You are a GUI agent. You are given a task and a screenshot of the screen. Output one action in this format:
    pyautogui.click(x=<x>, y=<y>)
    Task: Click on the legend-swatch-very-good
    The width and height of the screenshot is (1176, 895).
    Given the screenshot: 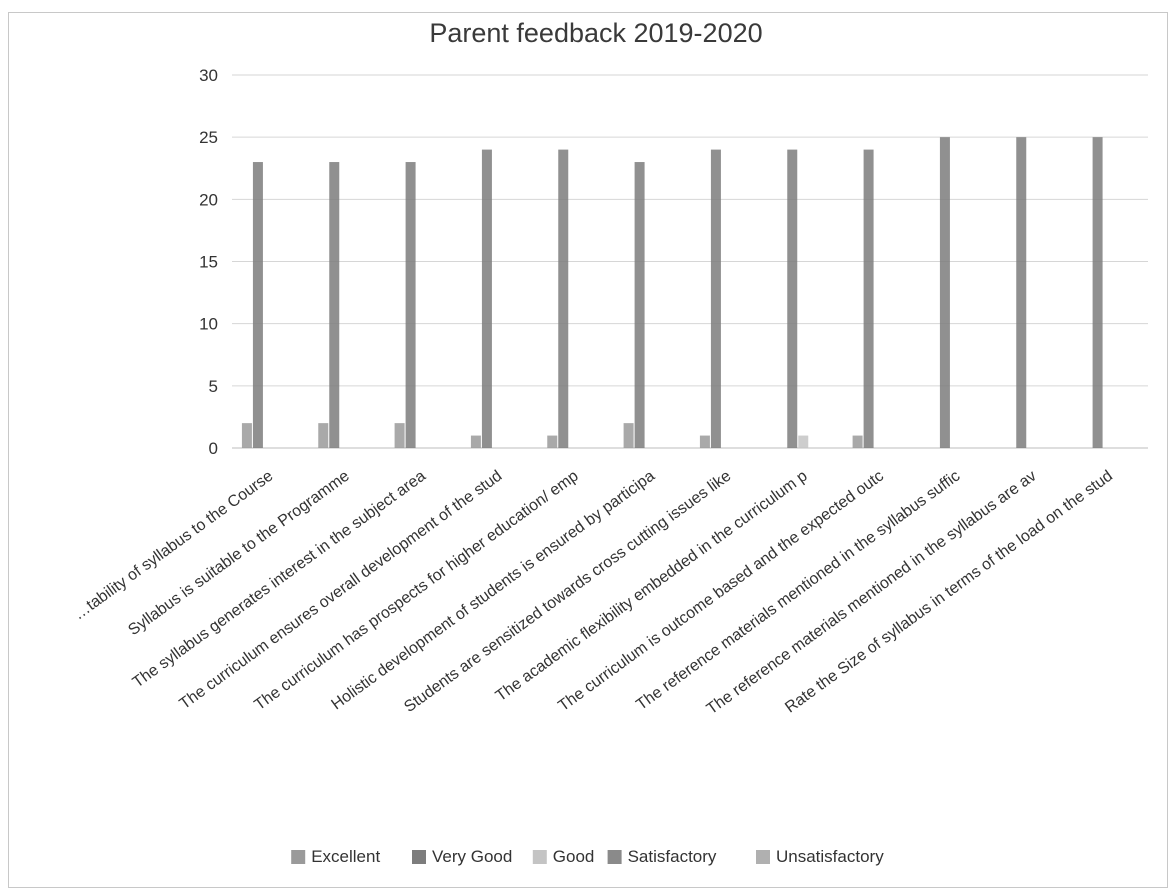 What is the action you would take?
    pyautogui.click(x=419, y=857)
    